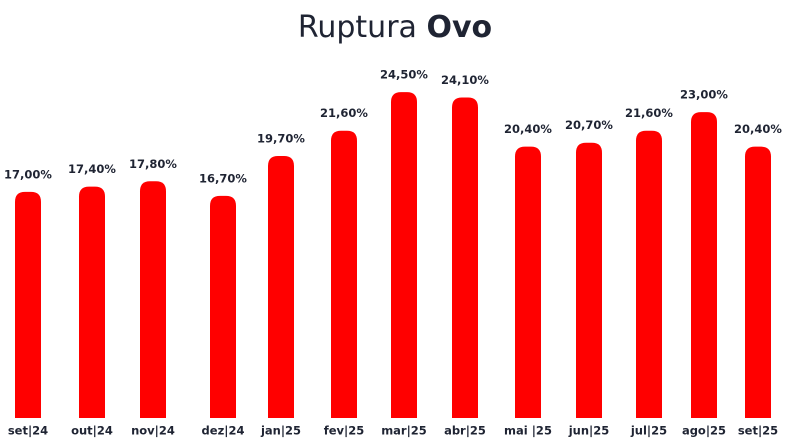 This screenshot has width=795, height=447. What do you see at coordinates (465, 80) in the screenshot?
I see `data-label: 24,10%` at bounding box center [465, 80].